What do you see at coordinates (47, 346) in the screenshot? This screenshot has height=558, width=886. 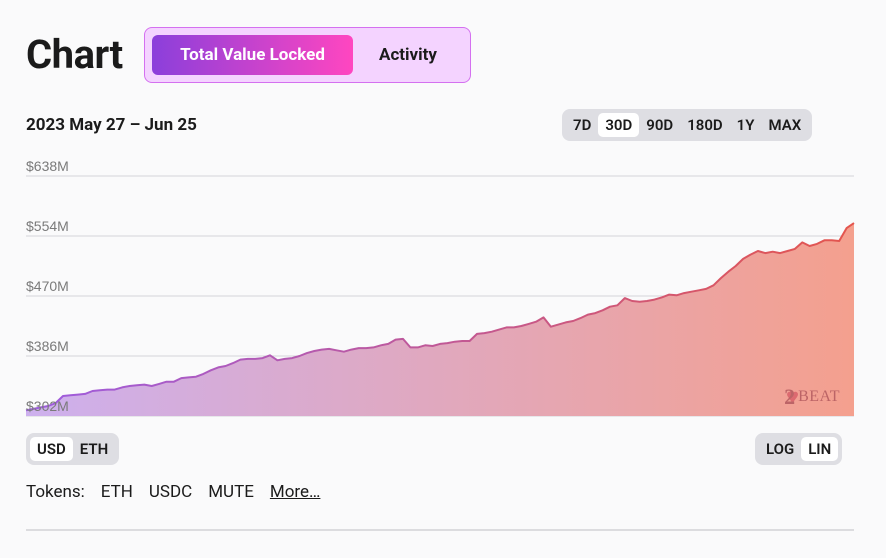 I see `y-tick-label: $386M` at bounding box center [47, 346].